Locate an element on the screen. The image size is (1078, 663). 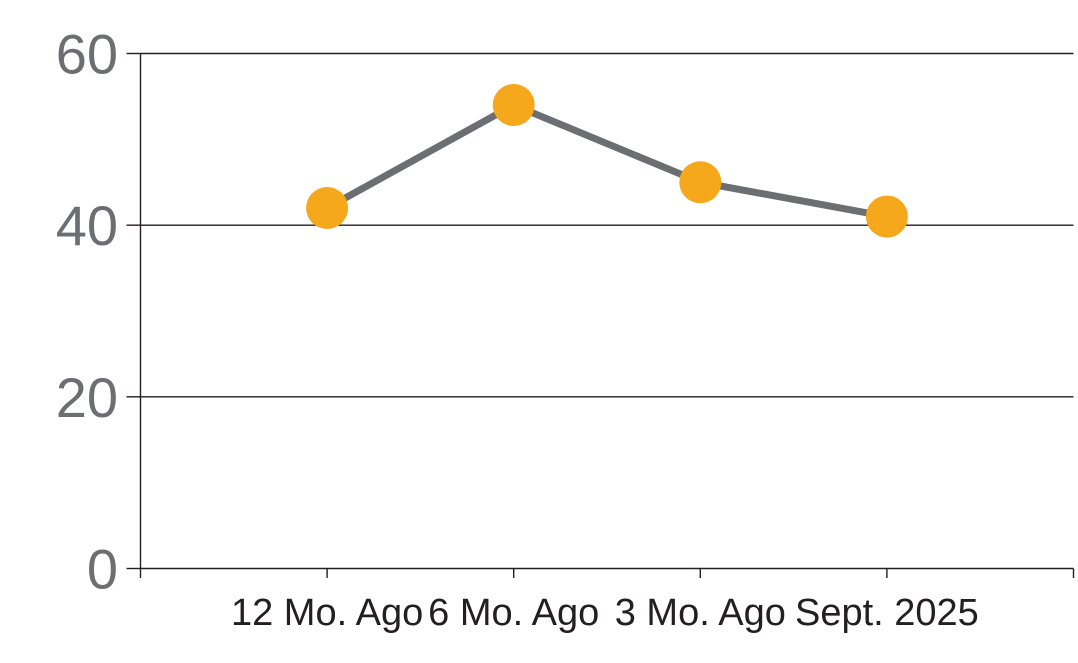
x-axis-label: Sept. 2025 is located at coordinates (887, 613).